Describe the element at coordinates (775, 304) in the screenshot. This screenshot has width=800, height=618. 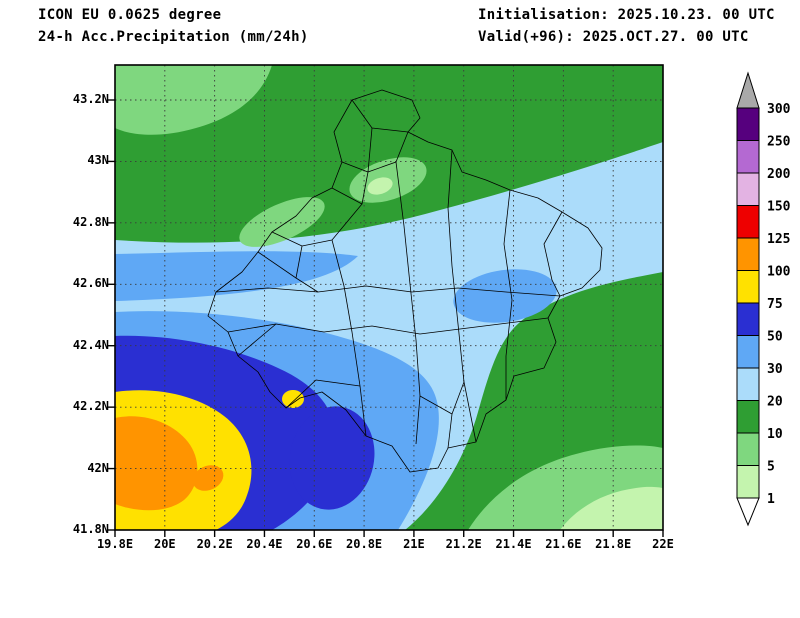
I see `colorbar-label: 75` at that location.